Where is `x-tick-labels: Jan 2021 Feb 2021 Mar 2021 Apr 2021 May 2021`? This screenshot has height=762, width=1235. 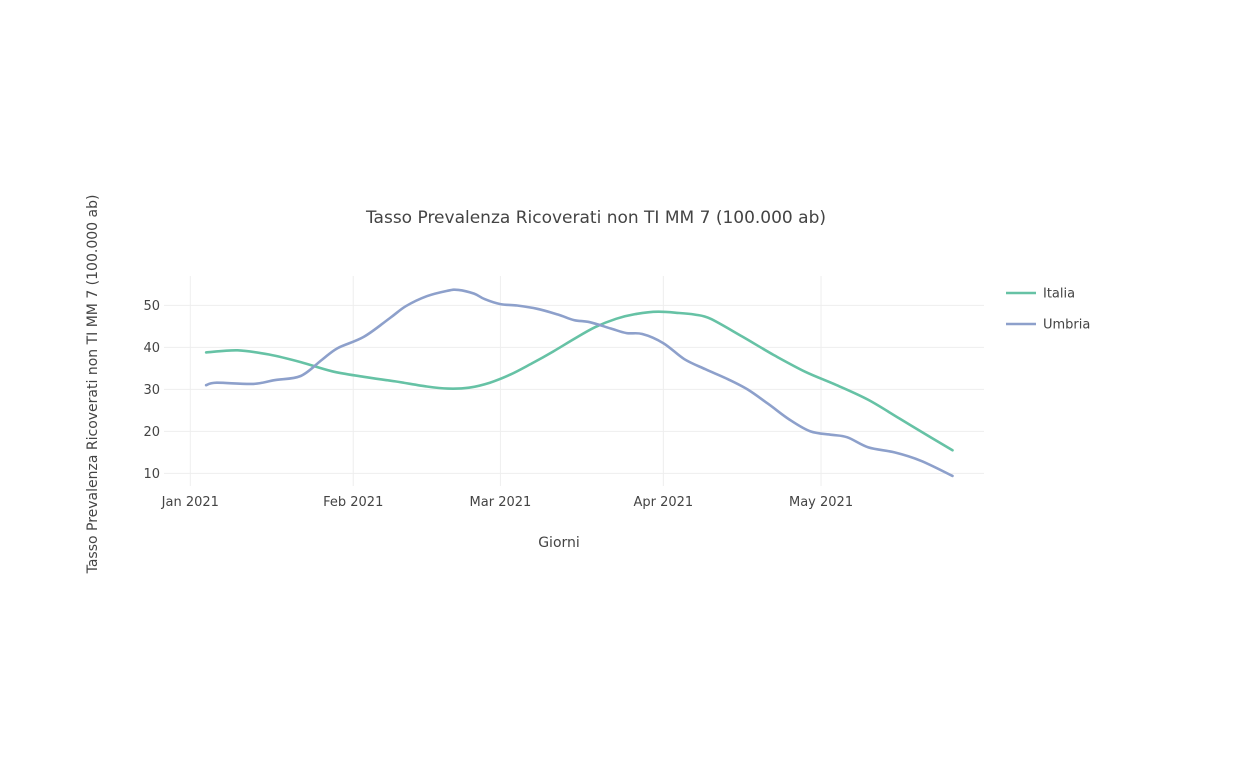 x-tick-labels: Jan 2021 Feb 2021 Mar 2021 Apr 2021 May 2021 is located at coordinates (507, 502).